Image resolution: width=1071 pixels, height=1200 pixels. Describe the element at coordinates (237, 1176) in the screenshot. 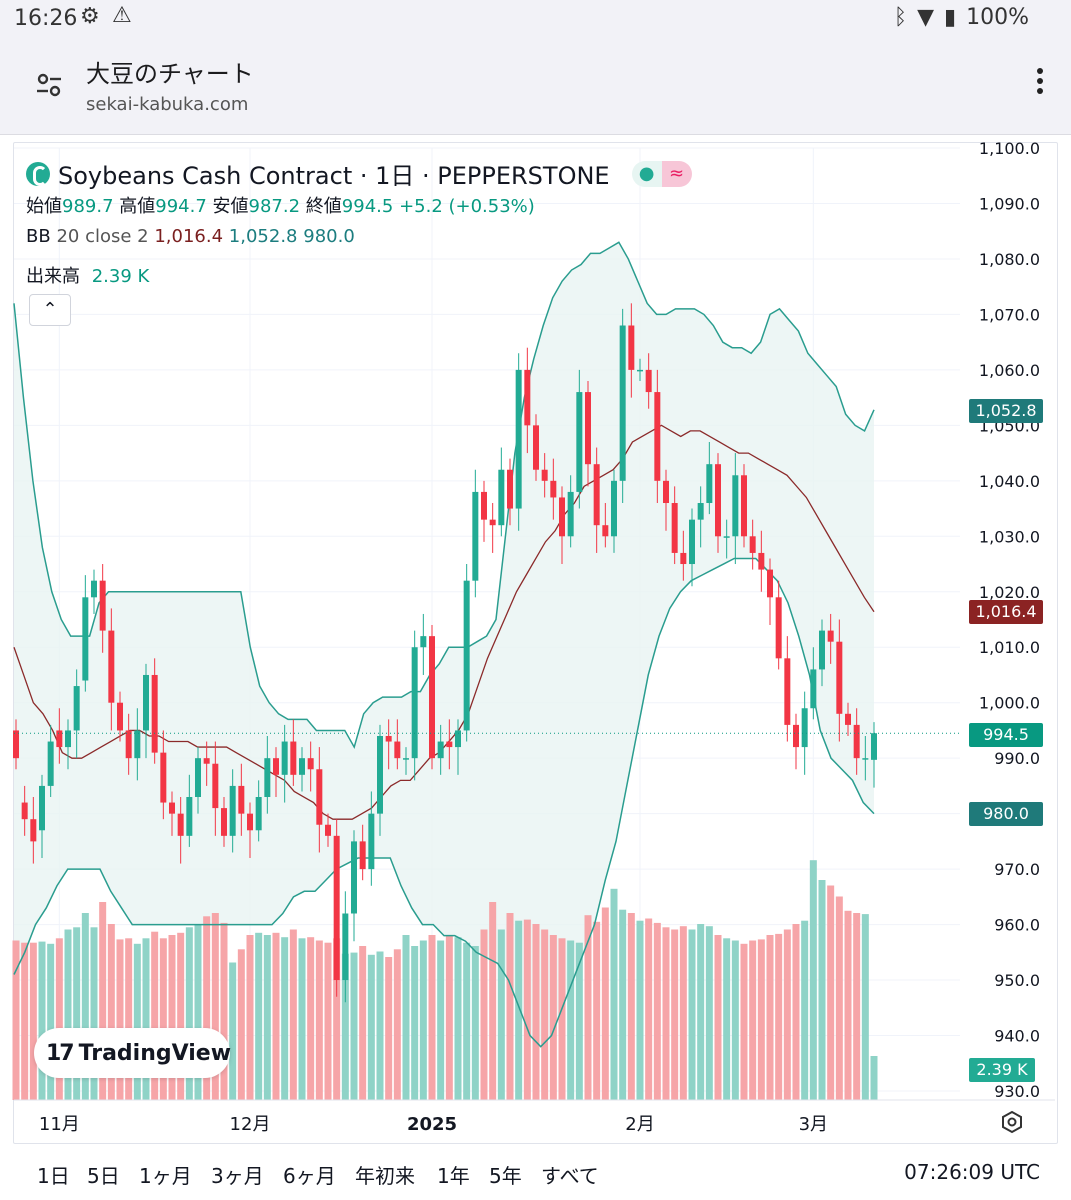

I see `range-3m-button: 3ヶ月` at that location.